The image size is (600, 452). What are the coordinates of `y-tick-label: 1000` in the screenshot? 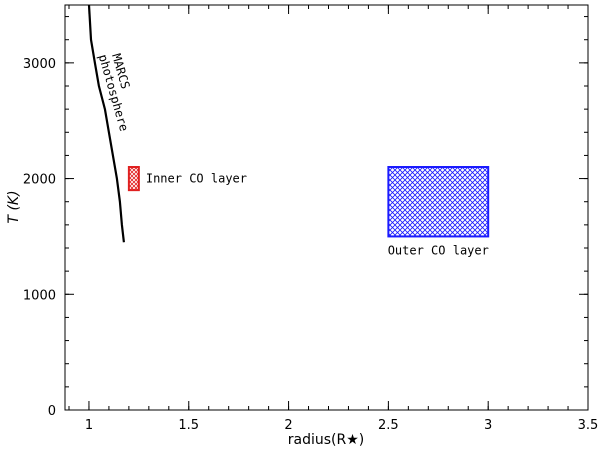 It's located at (39, 295).